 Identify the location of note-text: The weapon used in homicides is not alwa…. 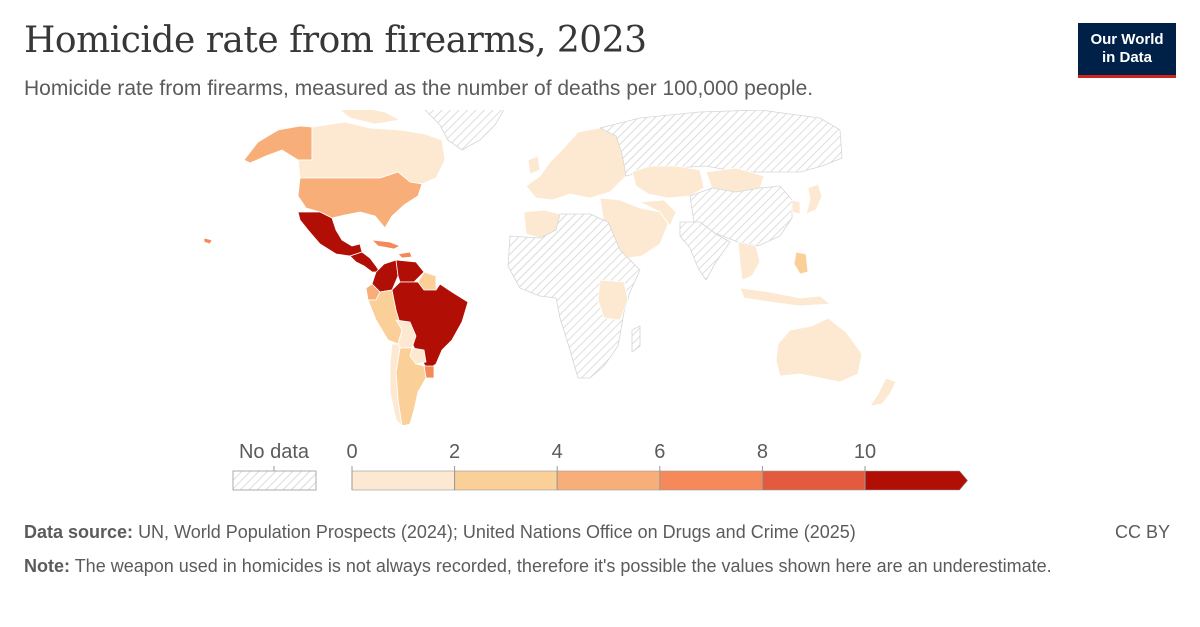
(563, 566).